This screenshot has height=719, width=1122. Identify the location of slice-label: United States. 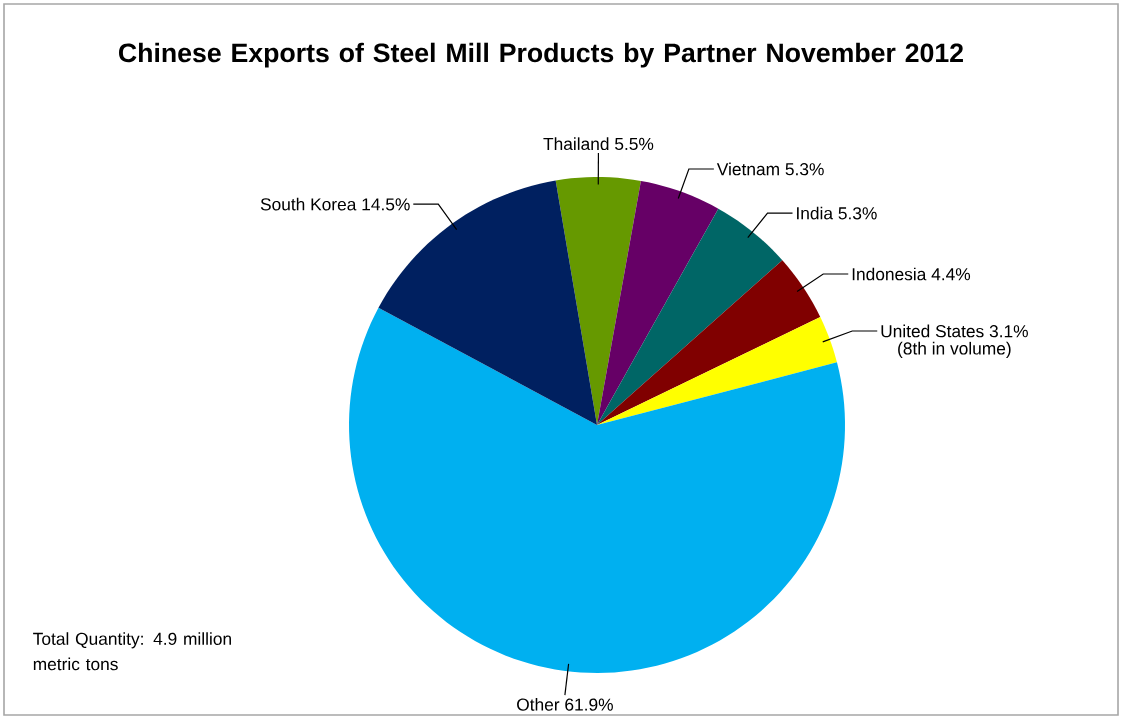
(932, 331).